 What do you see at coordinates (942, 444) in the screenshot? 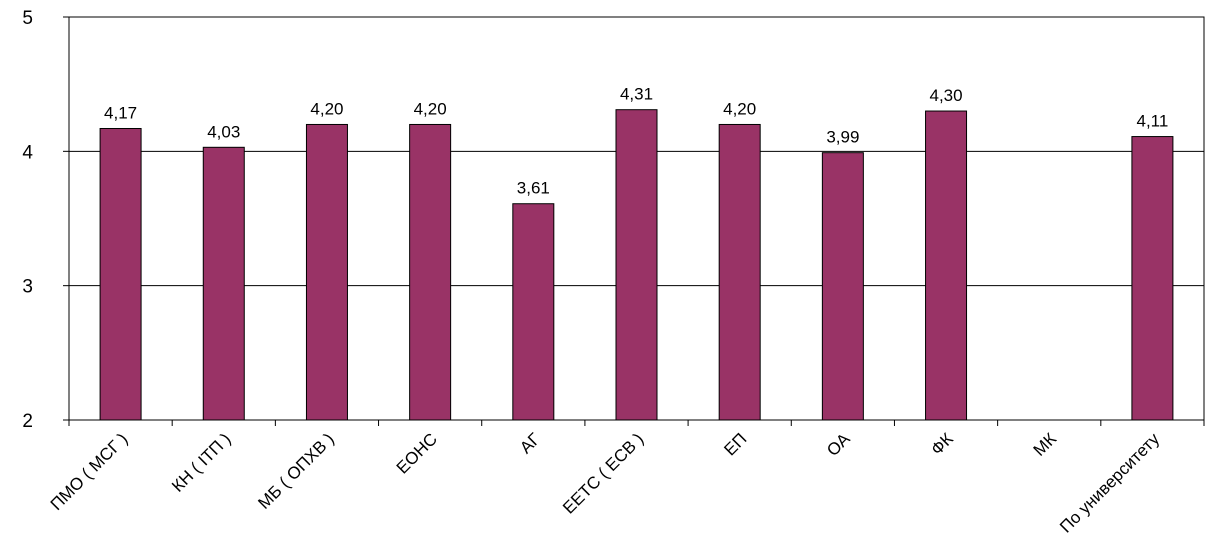
I see `x-tick-label: ФК` at bounding box center [942, 444].